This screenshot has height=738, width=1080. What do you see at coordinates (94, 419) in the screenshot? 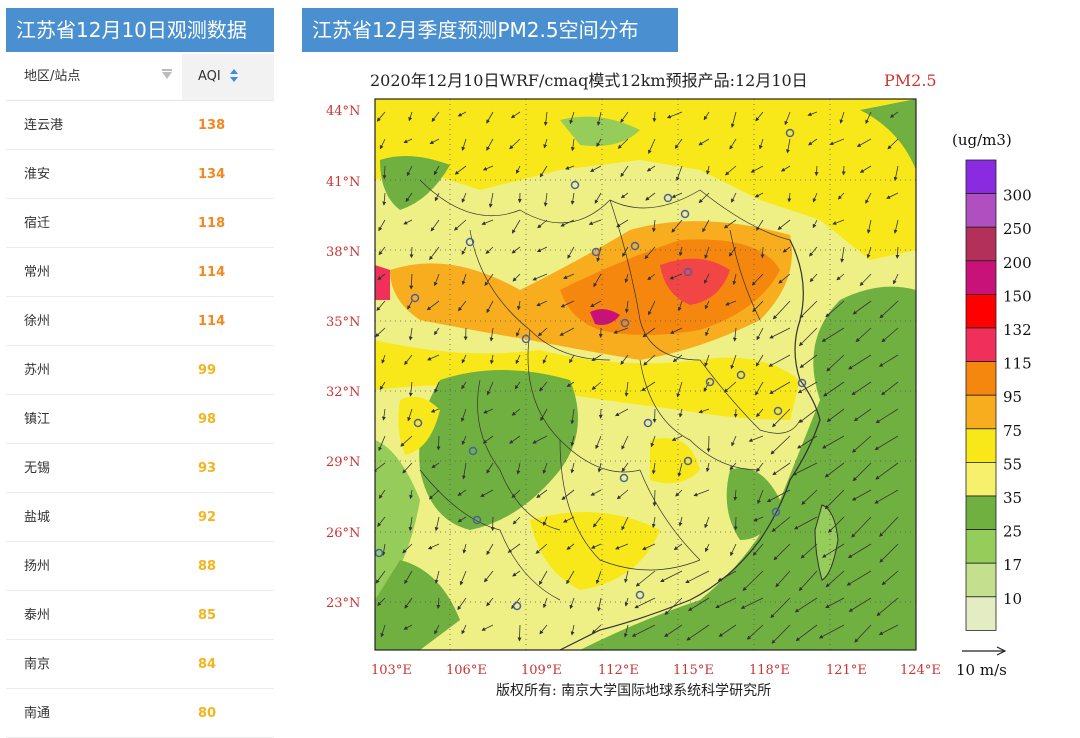
I see `site-name: 镇江` at bounding box center [94, 419].